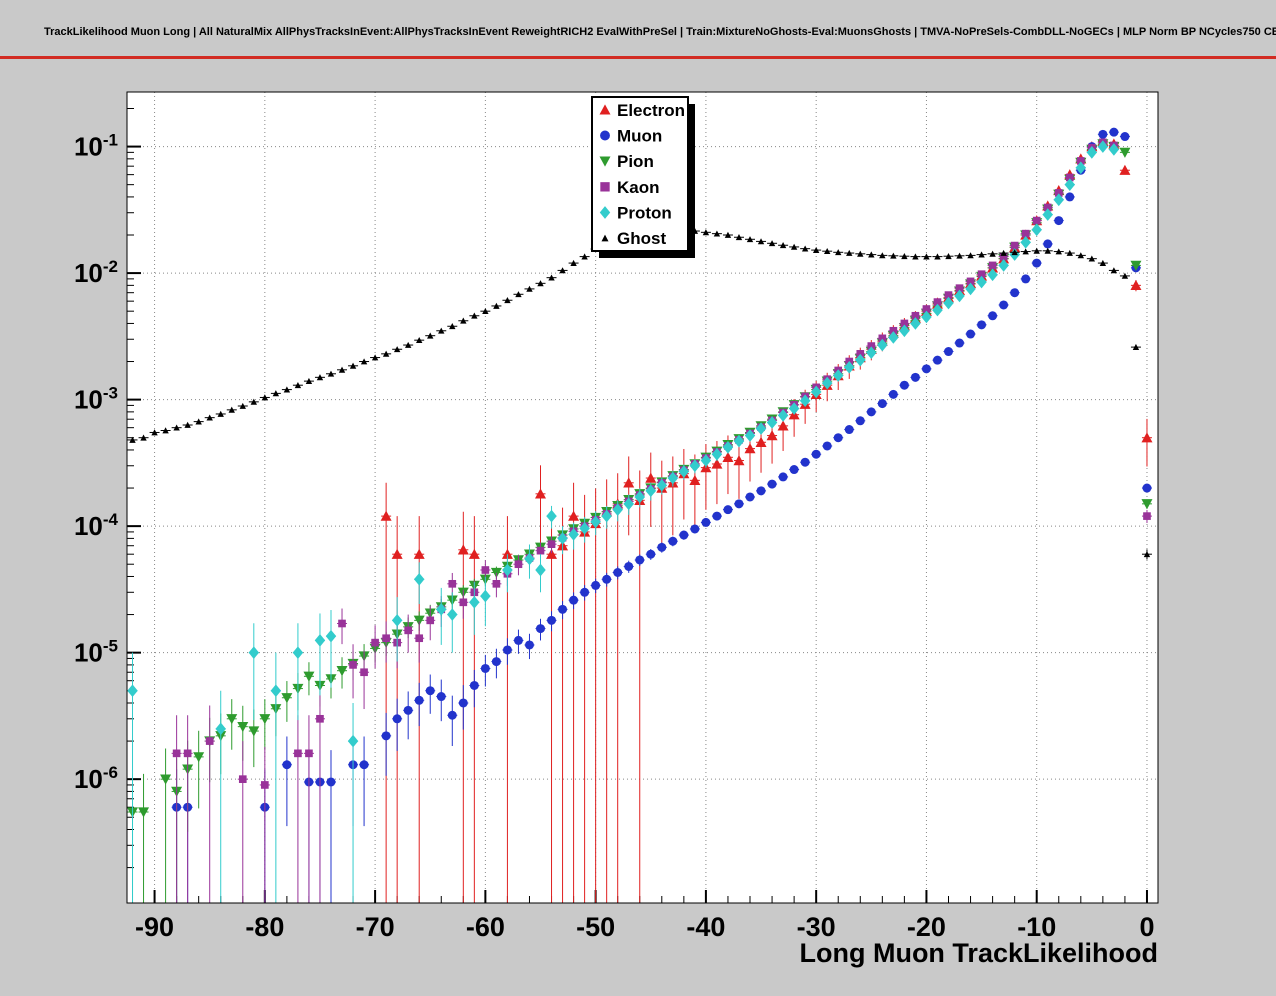  I want to click on svg-text: -80, so click(264, 927).